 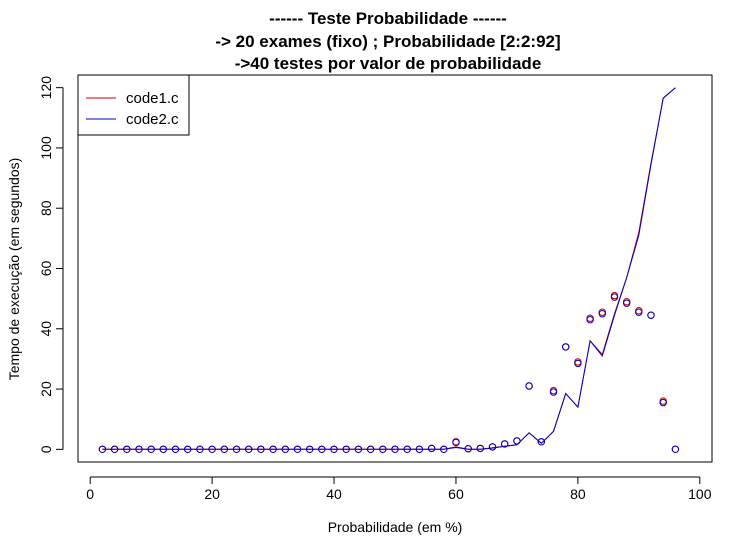 I want to click on x-tick-label: 0, so click(x=90, y=494).